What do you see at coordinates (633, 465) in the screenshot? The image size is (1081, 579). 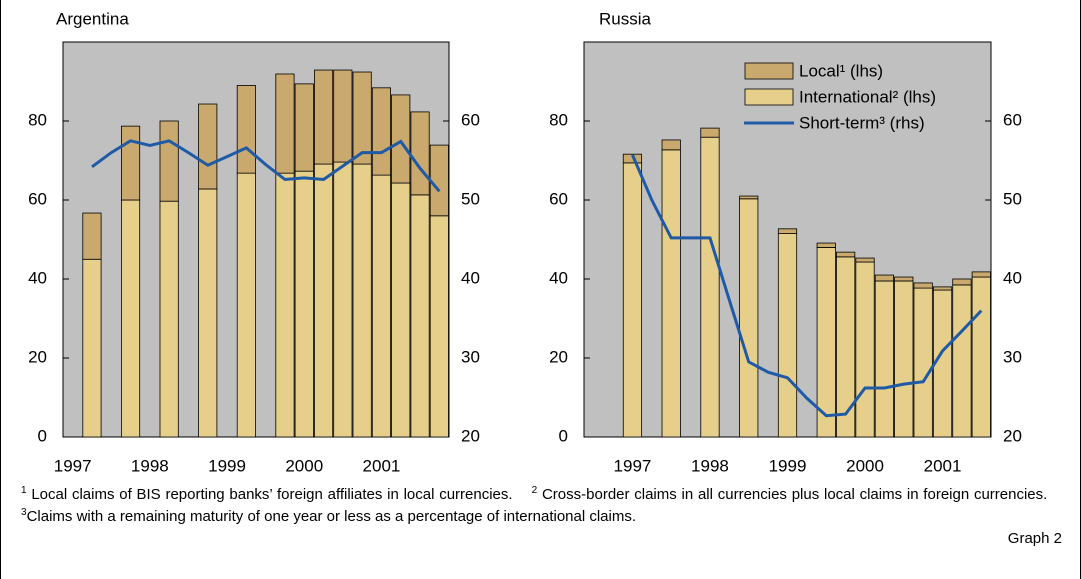 I see `x-tick-label: 1997` at bounding box center [633, 465].